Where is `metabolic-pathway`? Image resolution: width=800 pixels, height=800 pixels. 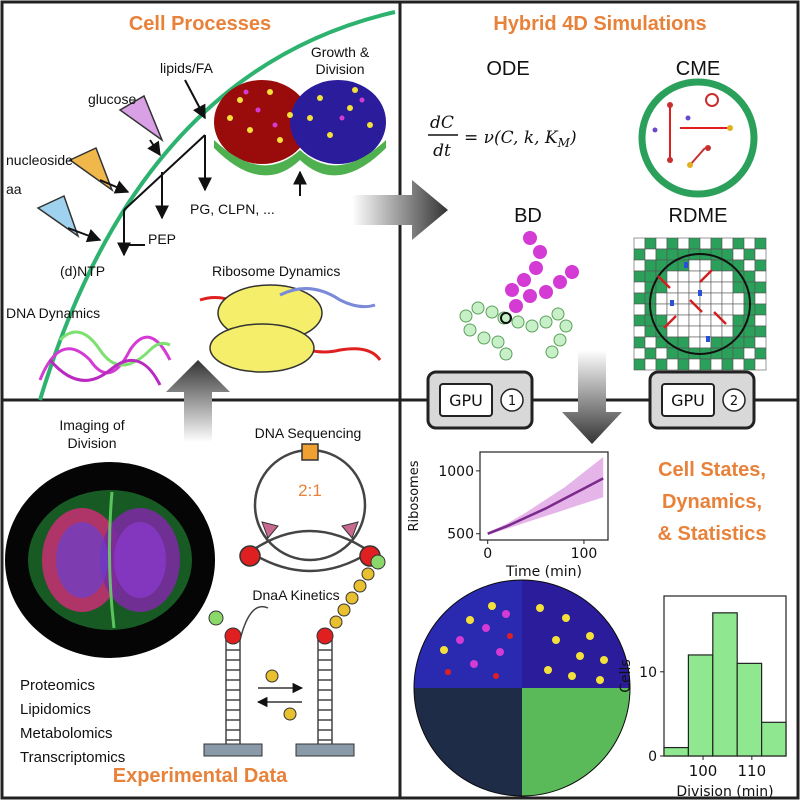
metabolic-pathway is located at coordinates (139, 168).